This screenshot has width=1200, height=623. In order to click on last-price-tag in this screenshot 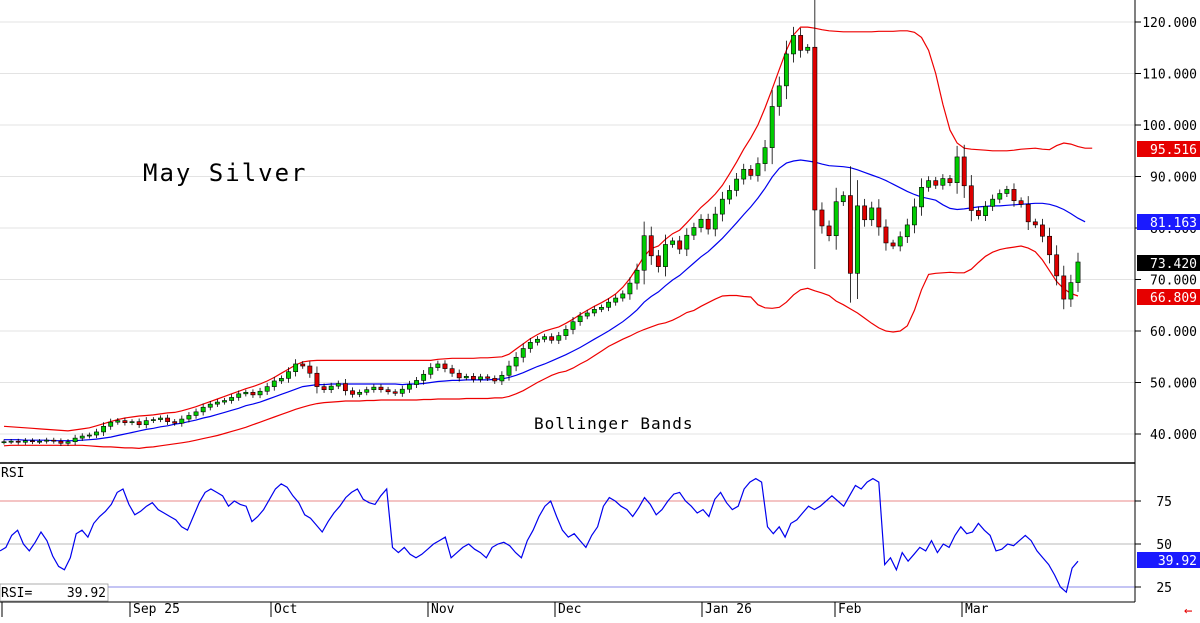, I will do `click(1168, 263)`.